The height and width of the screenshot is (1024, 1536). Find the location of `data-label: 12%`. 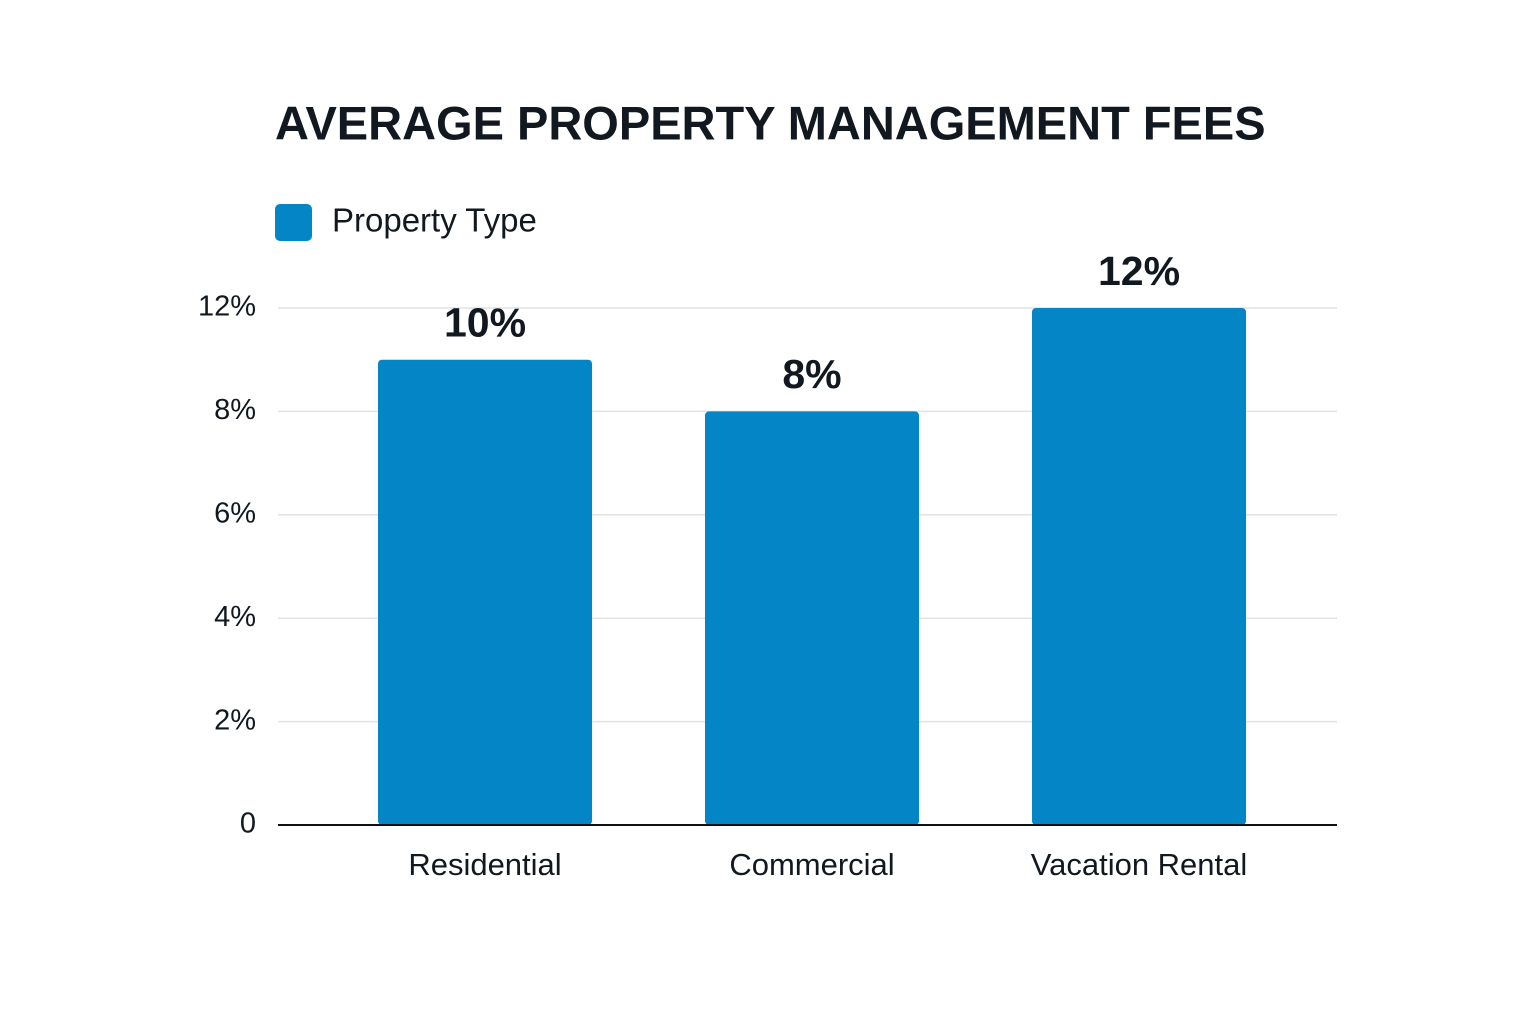

data-label: 12% is located at coordinates (1139, 271).